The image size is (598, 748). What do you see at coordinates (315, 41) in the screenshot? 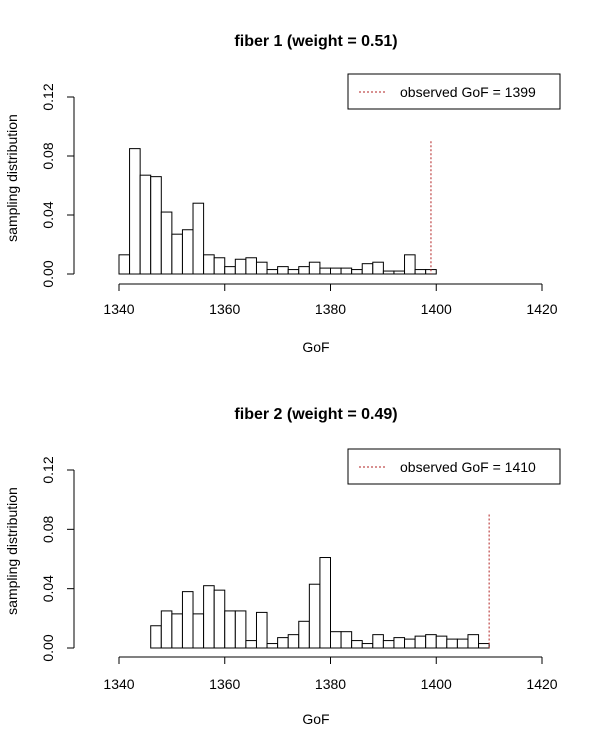
I see `chart-title: fiber 1 (weight = 0.51)` at bounding box center [315, 41].